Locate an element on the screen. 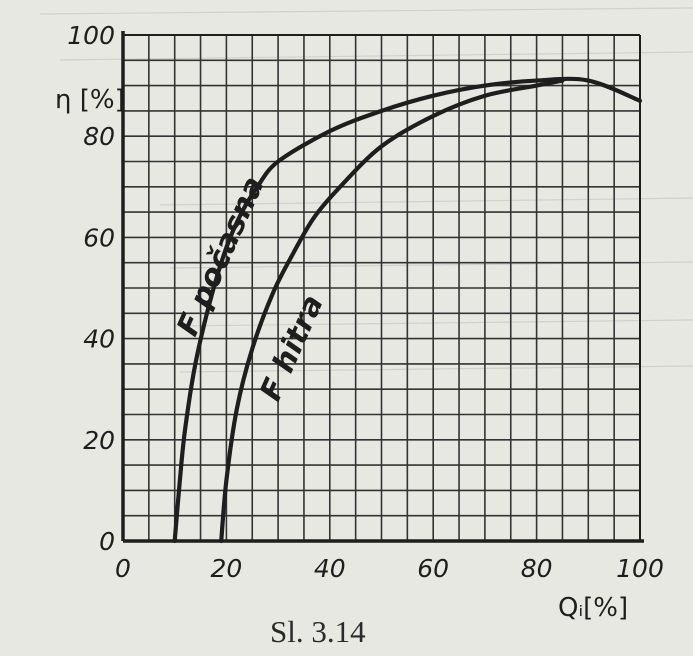 The height and width of the screenshot is (656, 693). y-tick-label: 20 is located at coordinates (99, 440).